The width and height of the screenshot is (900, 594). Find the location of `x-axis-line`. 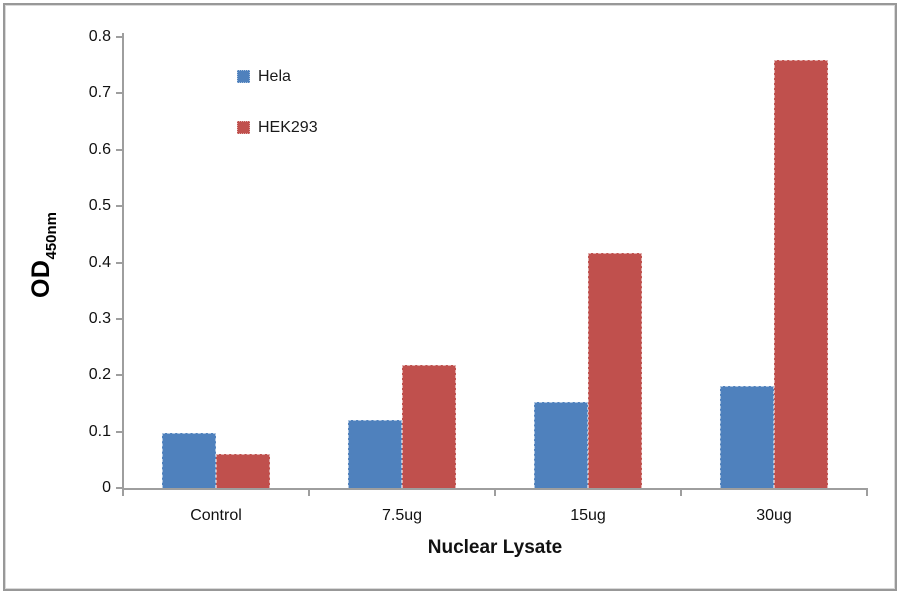

x-axis-line is located at coordinates (495, 489).